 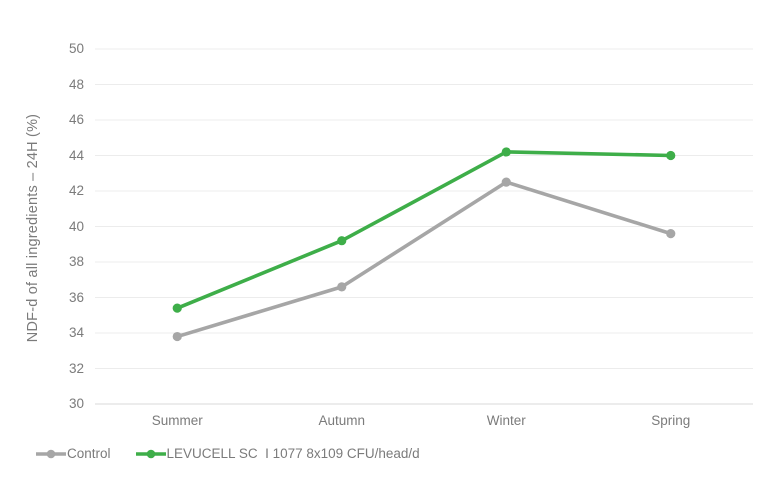 What do you see at coordinates (671, 420) in the screenshot?
I see `x-tick-label-spring: Spring` at bounding box center [671, 420].